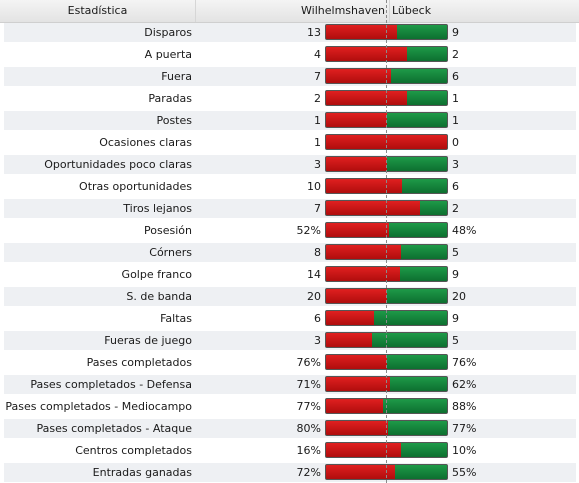  Describe the element at coordinates (290, 76) in the screenshot. I see `table-row: Fuera 7 6` at that location.